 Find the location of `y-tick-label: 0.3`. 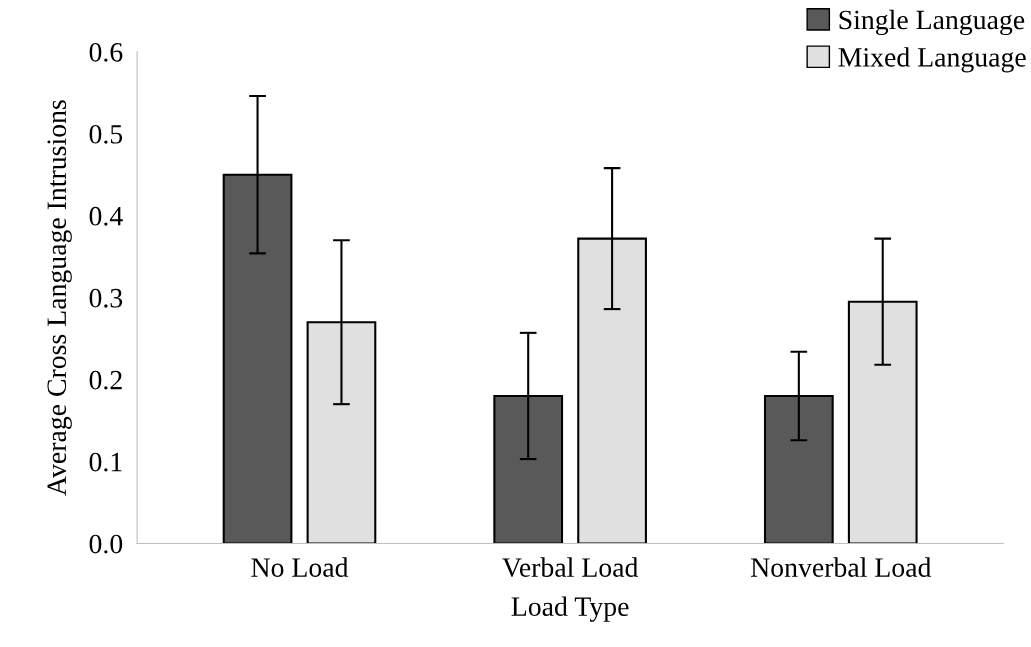

y-tick-label: 0.3 is located at coordinates (106, 298).